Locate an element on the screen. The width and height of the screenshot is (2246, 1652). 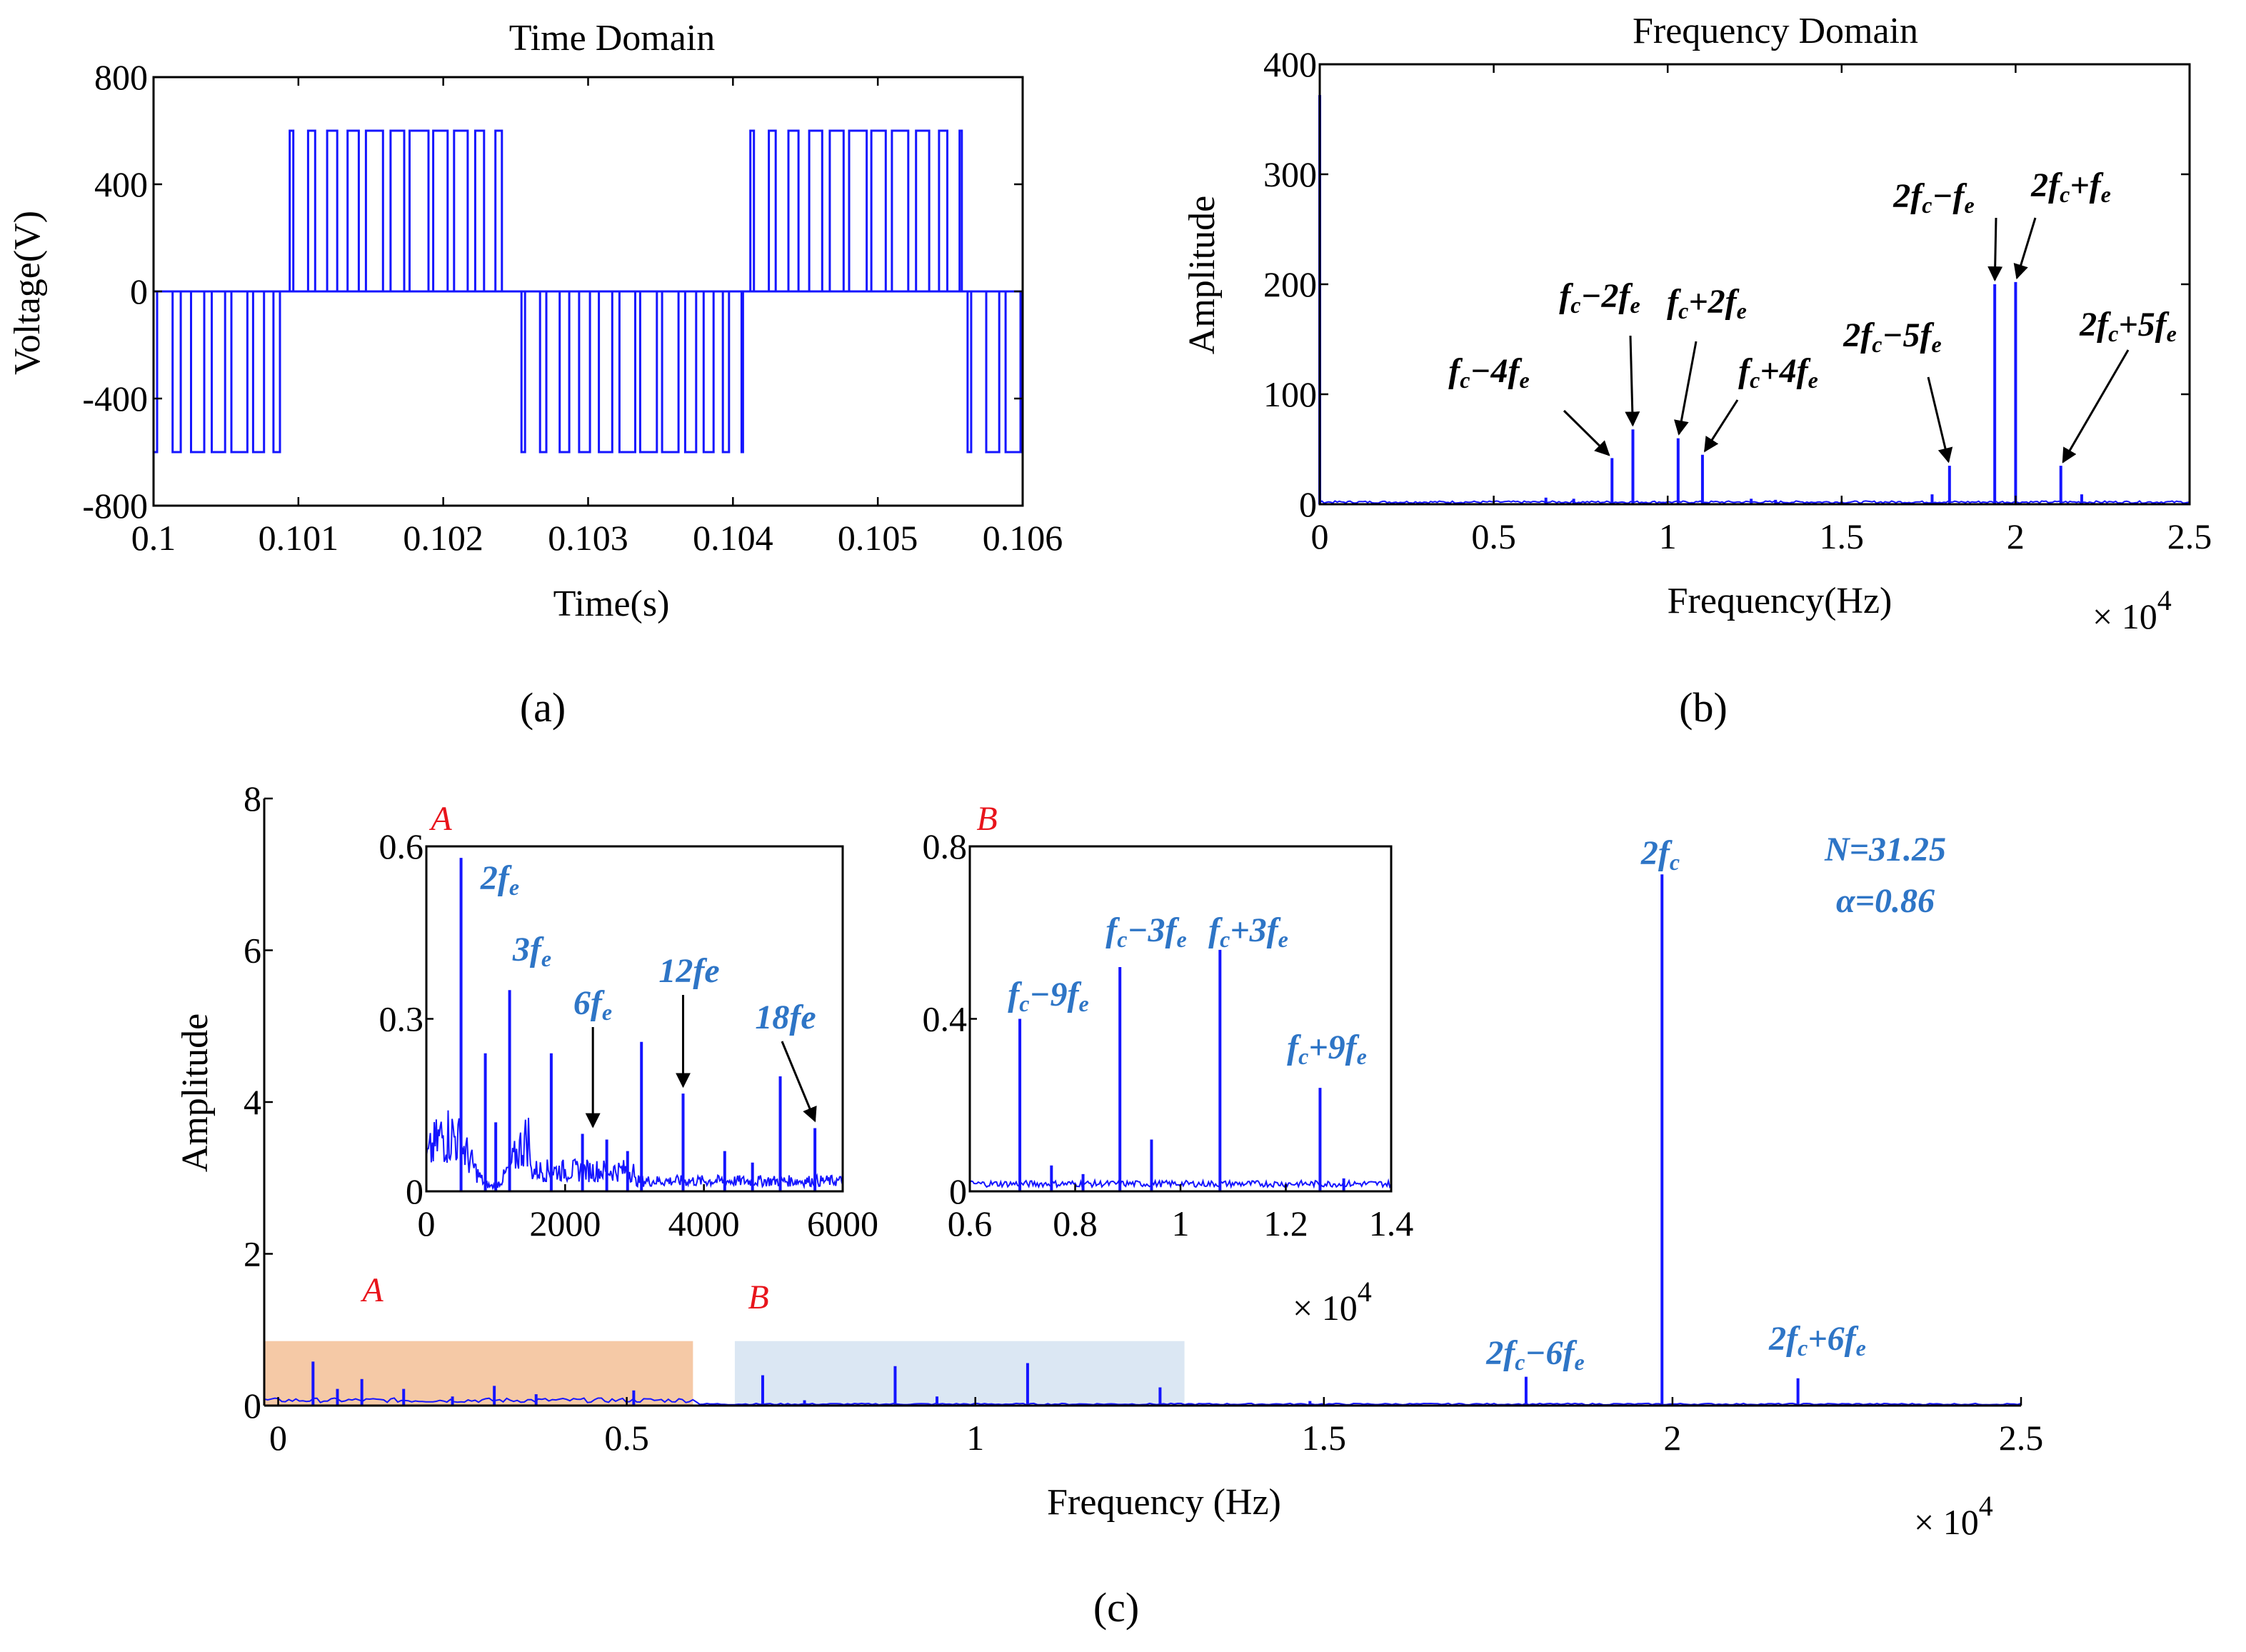
inset-A-peak-label: 18fe is located at coordinates (785, 1017).